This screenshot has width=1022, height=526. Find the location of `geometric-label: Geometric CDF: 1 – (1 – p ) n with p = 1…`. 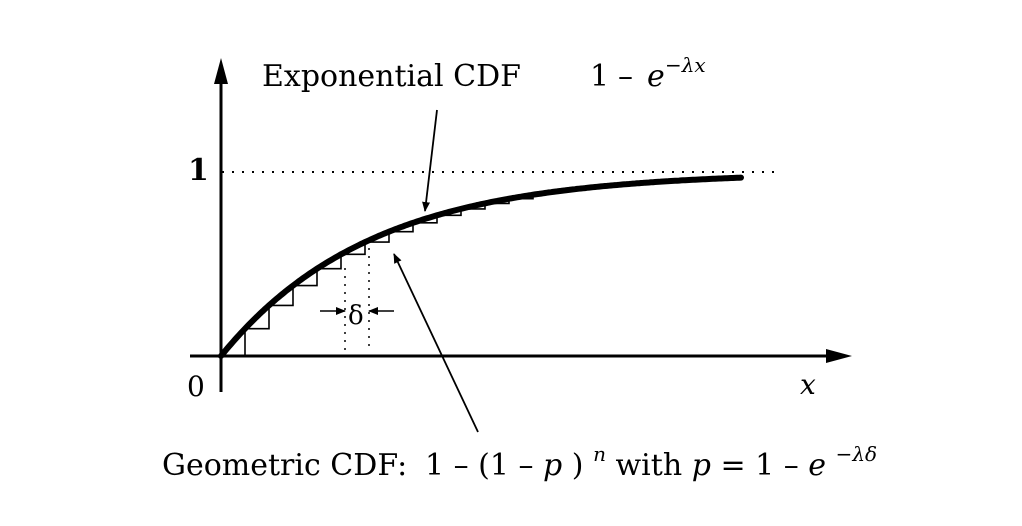

geometric-label: Geometric CDF: 1 – (1 – p ) n with p = 1… is located at coordinates (519, 458).